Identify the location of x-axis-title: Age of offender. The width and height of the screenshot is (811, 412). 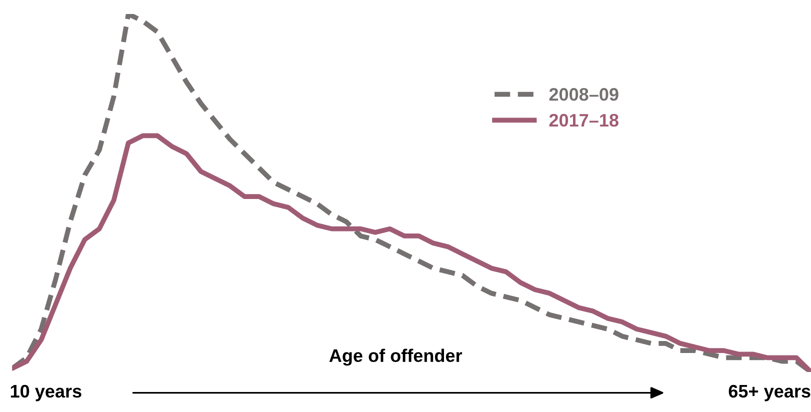
(395, 357).